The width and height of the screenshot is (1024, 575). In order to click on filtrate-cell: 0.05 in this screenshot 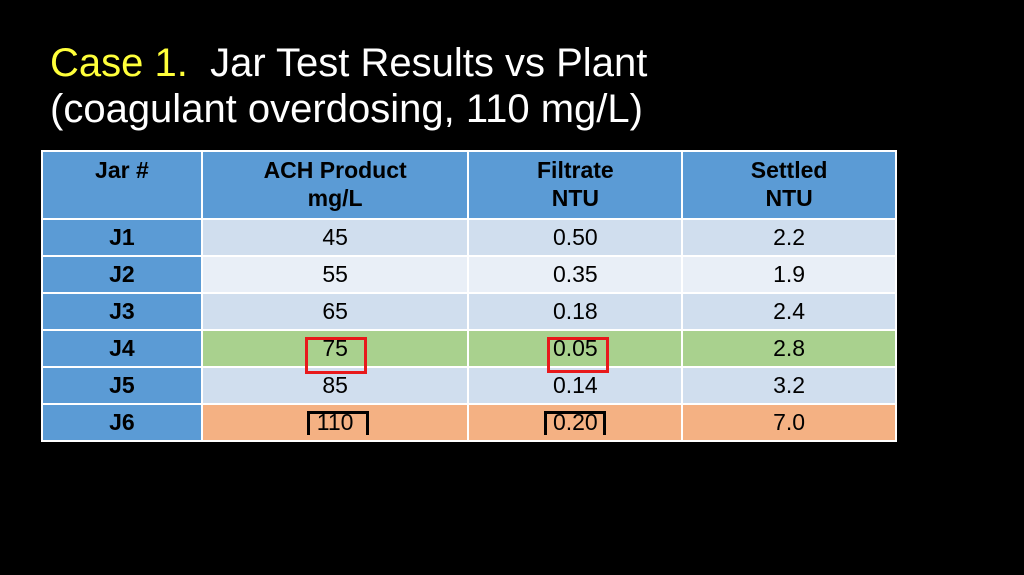, I will do `click(575, 348)`.